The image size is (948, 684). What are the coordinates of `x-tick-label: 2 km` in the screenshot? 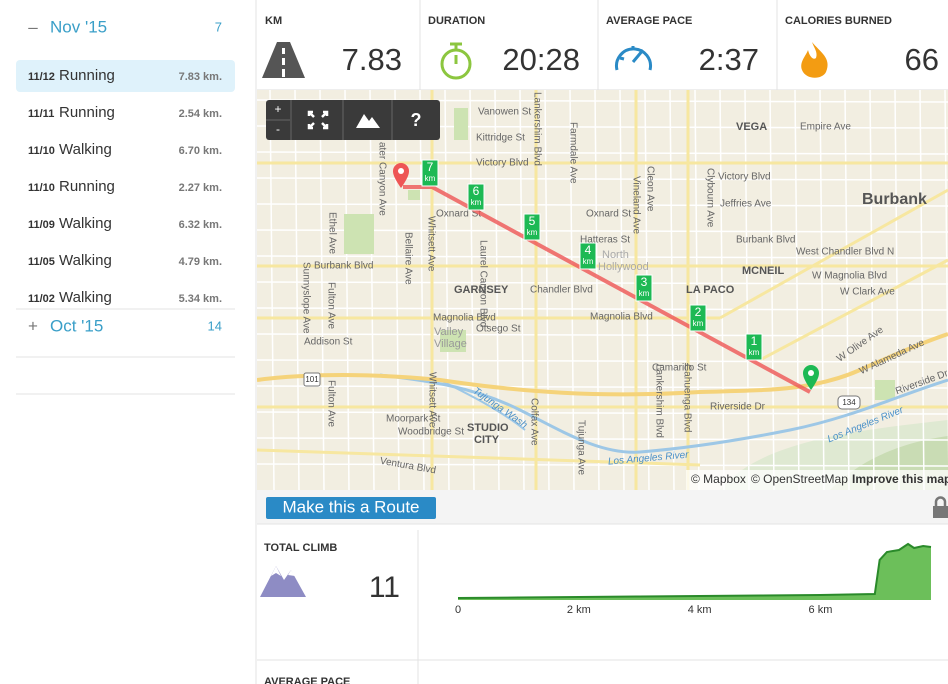 It's located at (579, 610).